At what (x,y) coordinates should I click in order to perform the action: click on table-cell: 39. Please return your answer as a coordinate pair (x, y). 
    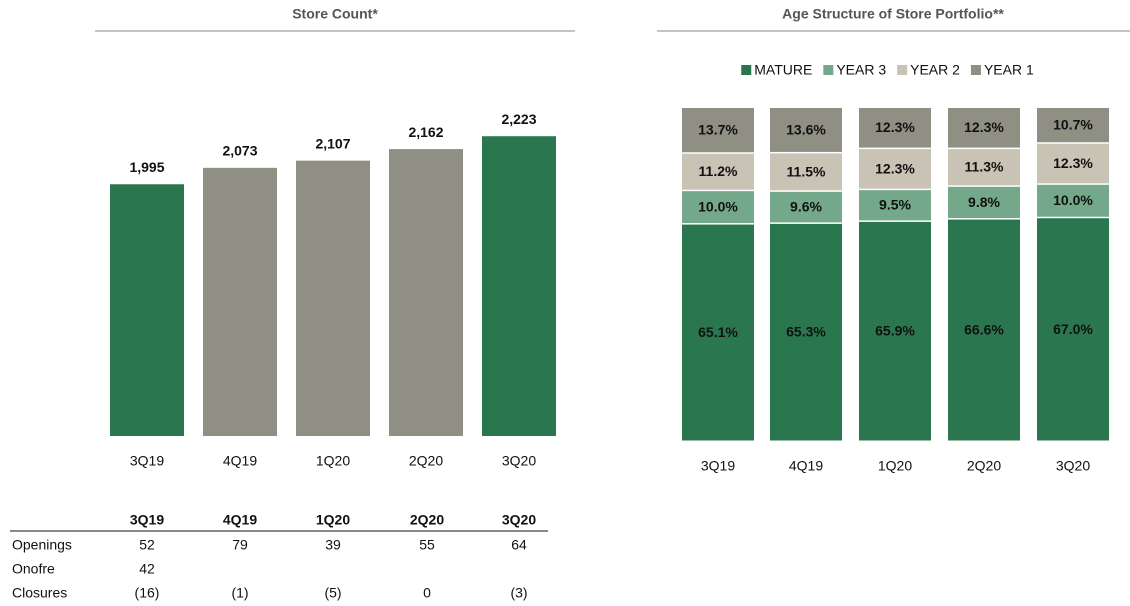
    Looking at the image, I should click on (333, 545).